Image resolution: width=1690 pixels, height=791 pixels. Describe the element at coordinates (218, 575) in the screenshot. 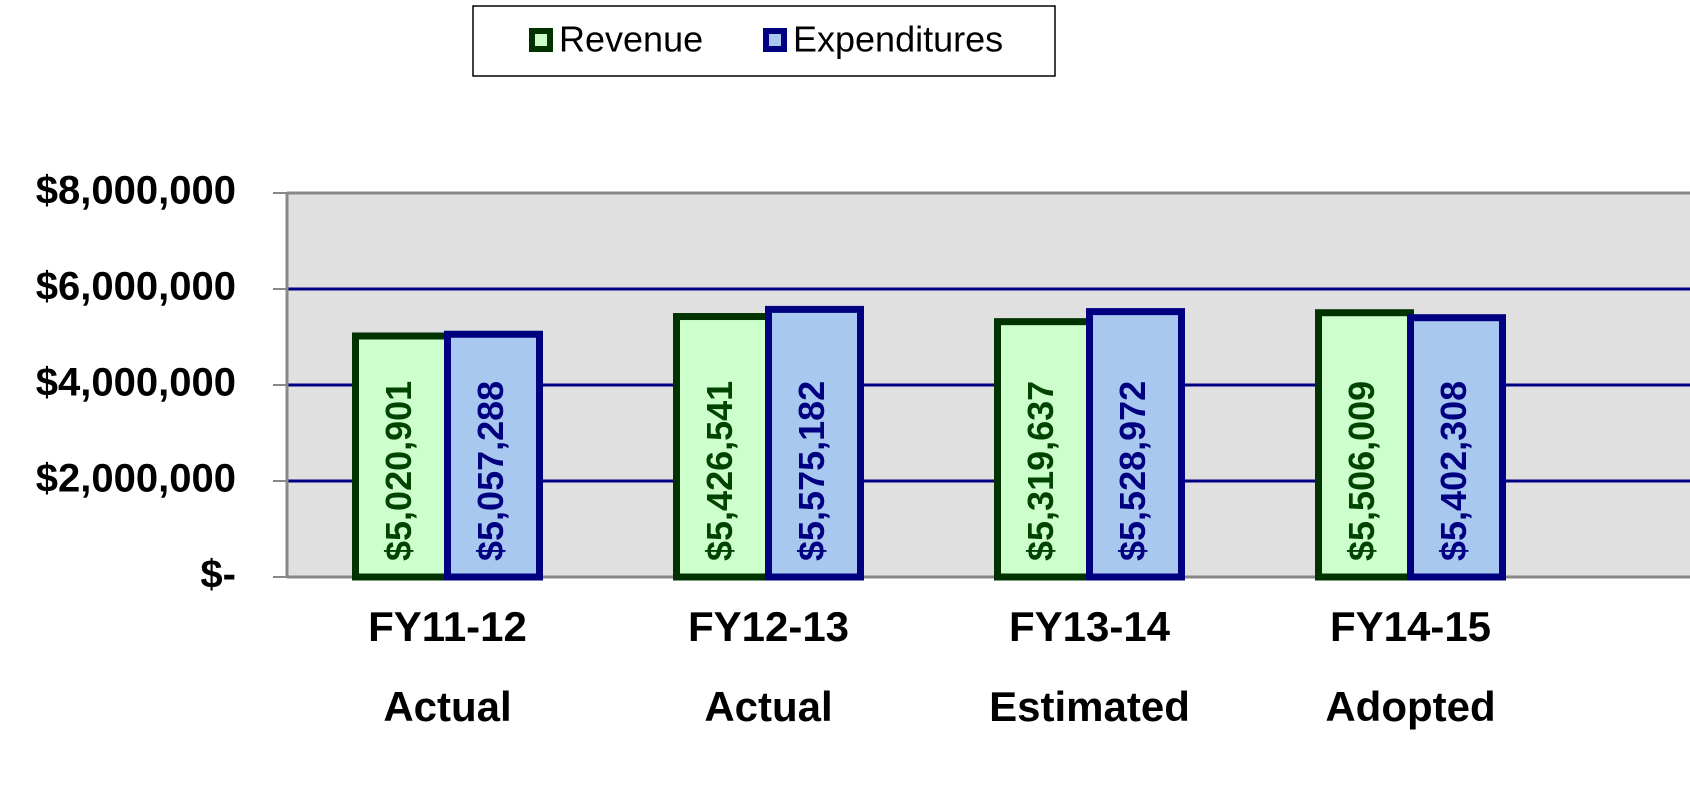

I see `y-tick-label: $-` at that location.